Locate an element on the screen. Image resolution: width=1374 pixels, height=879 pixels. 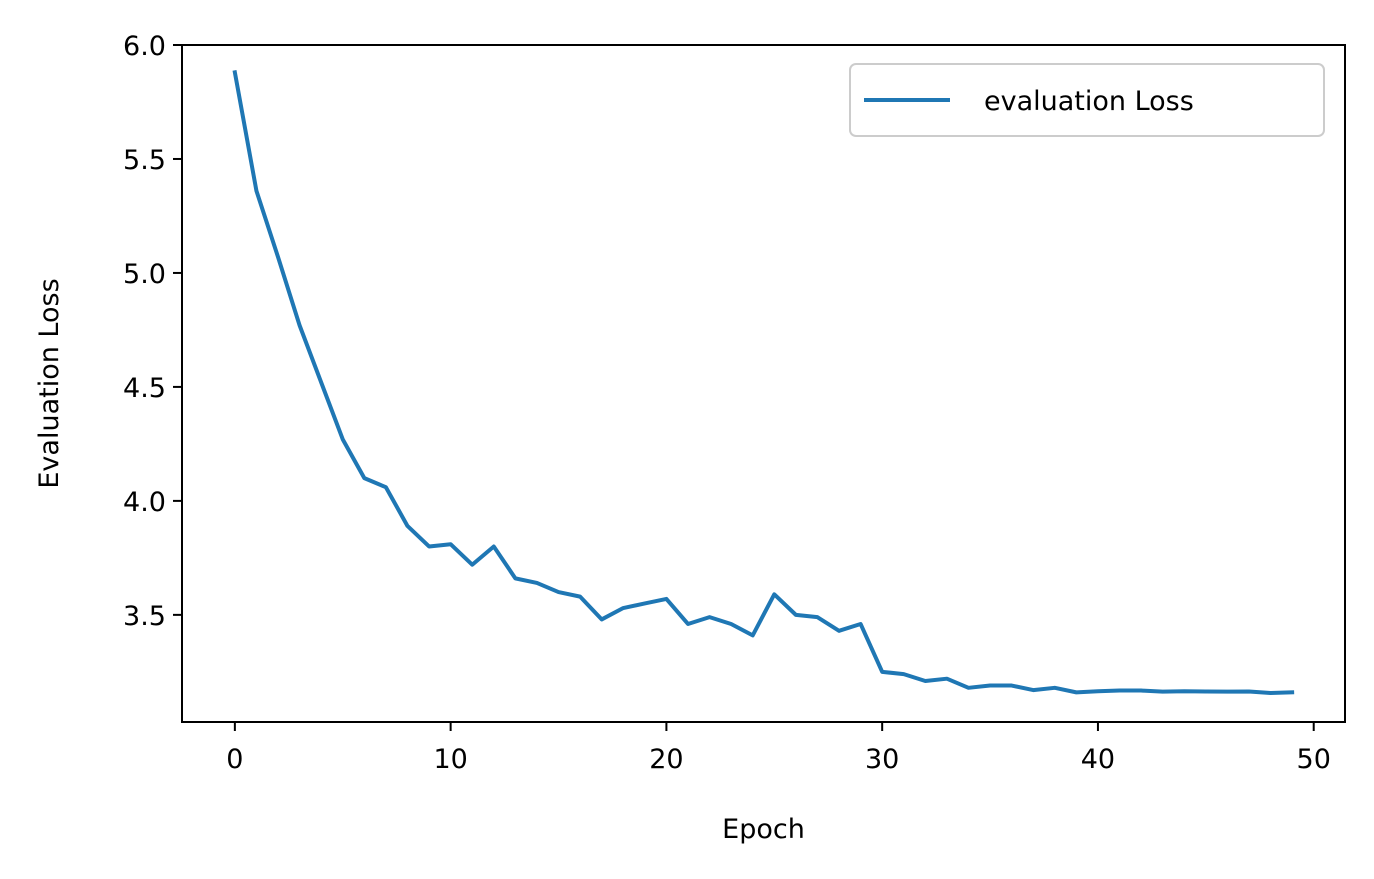
x-tick-label: 10 is located at coordinates (450, 759).